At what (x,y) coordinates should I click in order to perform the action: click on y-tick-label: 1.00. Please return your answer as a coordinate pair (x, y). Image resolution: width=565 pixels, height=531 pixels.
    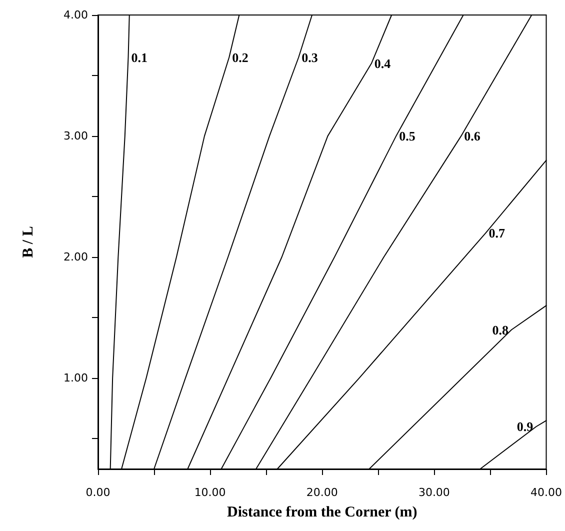
    Looking at the image, I should click on (76, 378).